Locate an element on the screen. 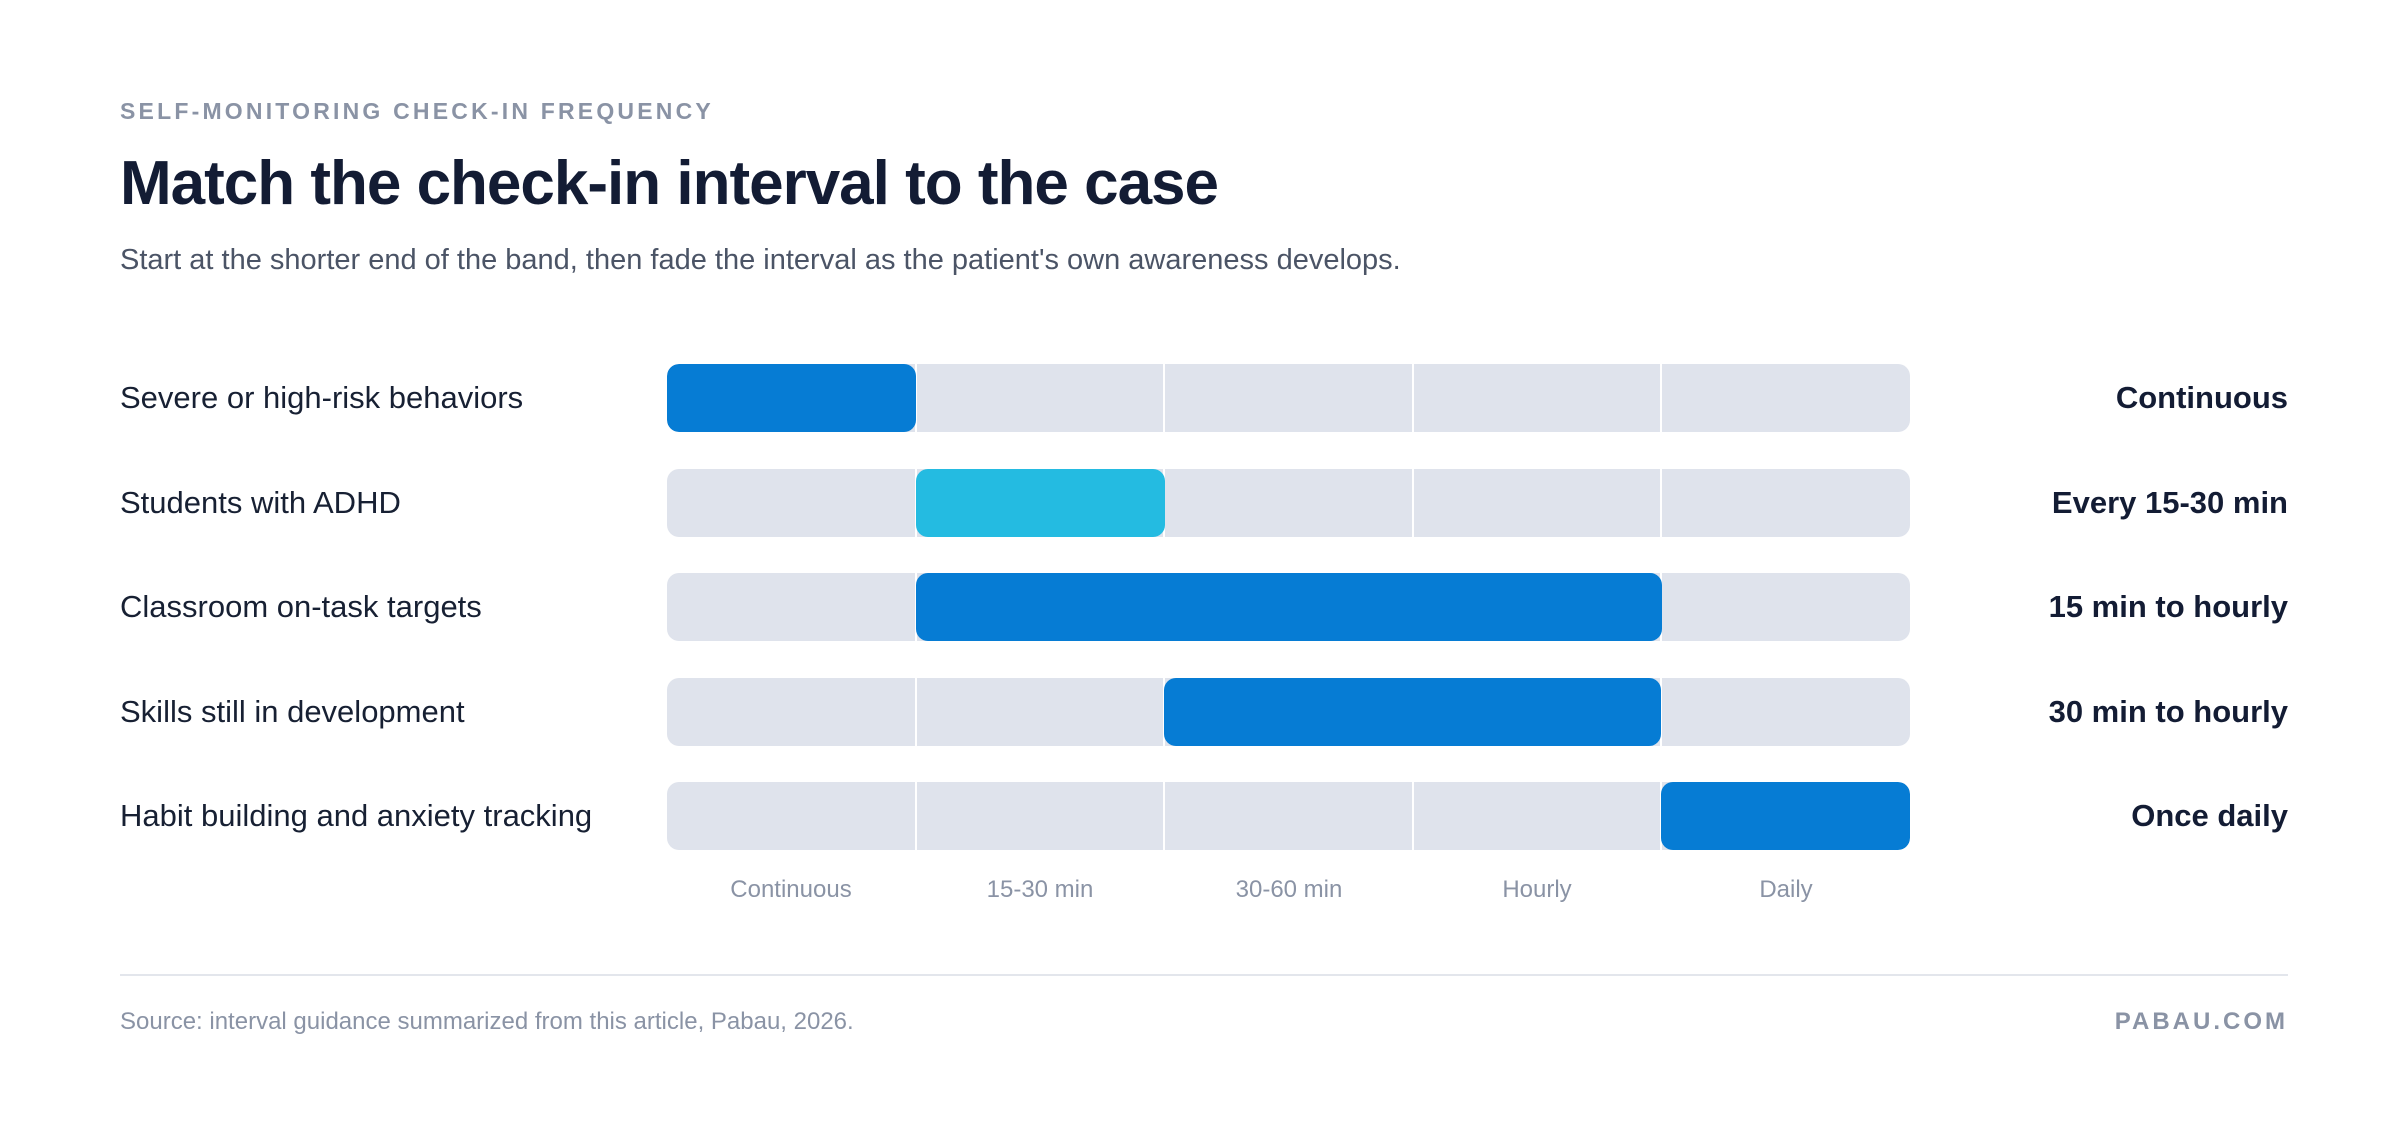 The height and width of the screenshot is (1136, 2400). row-label: Classroom on-task targets is located at coordinates (301, 606).